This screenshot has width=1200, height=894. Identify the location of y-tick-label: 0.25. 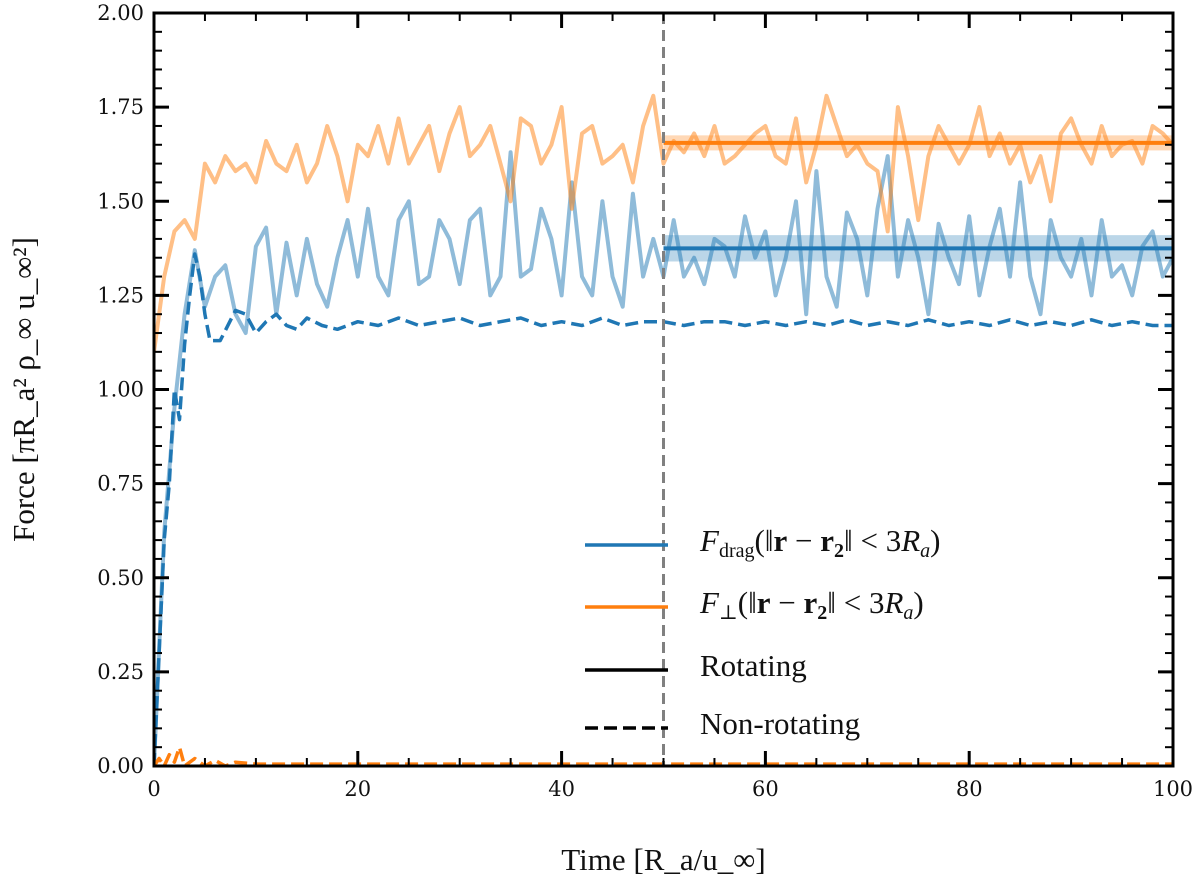
(120, 672).